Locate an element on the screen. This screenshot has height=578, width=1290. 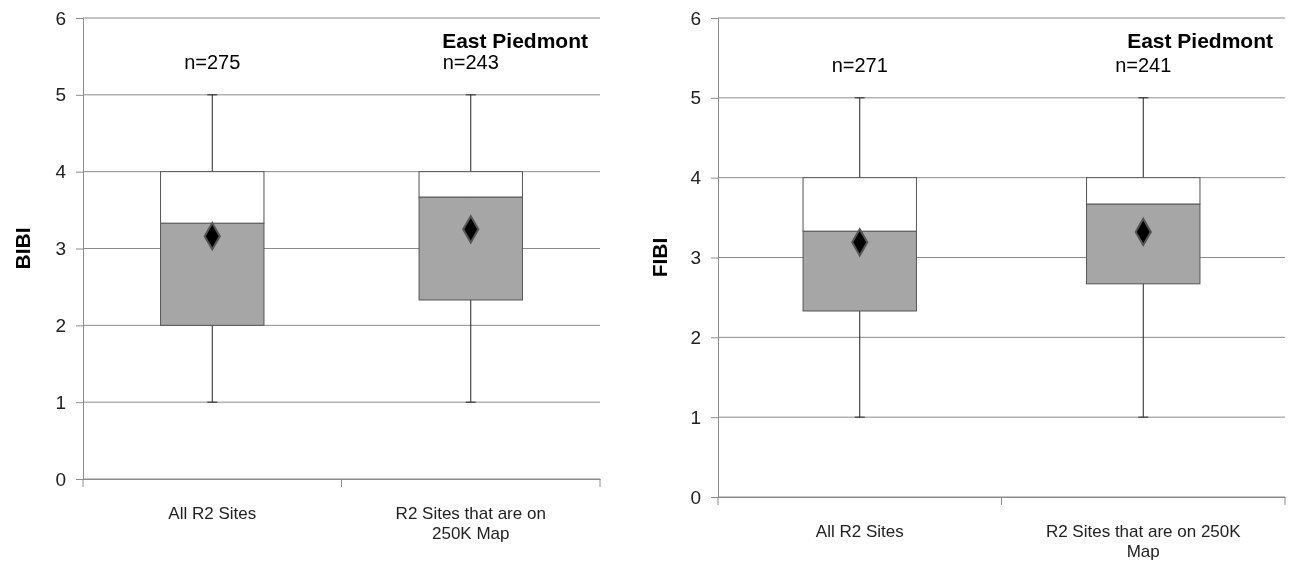
annotation: n=275 is located at coordinates (212, 61).